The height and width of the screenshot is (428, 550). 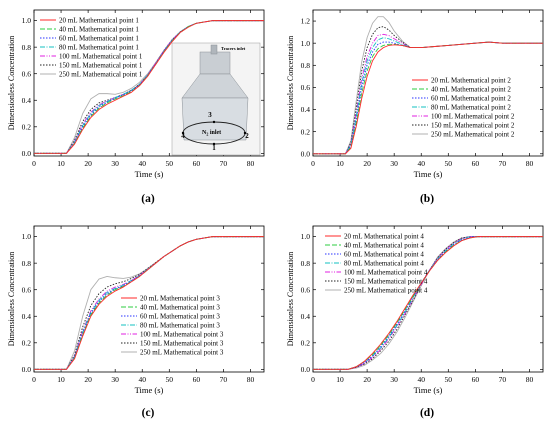 I want to click on legend-entry: 100 mL Mathematical point 4, so click(x=386, y=273).